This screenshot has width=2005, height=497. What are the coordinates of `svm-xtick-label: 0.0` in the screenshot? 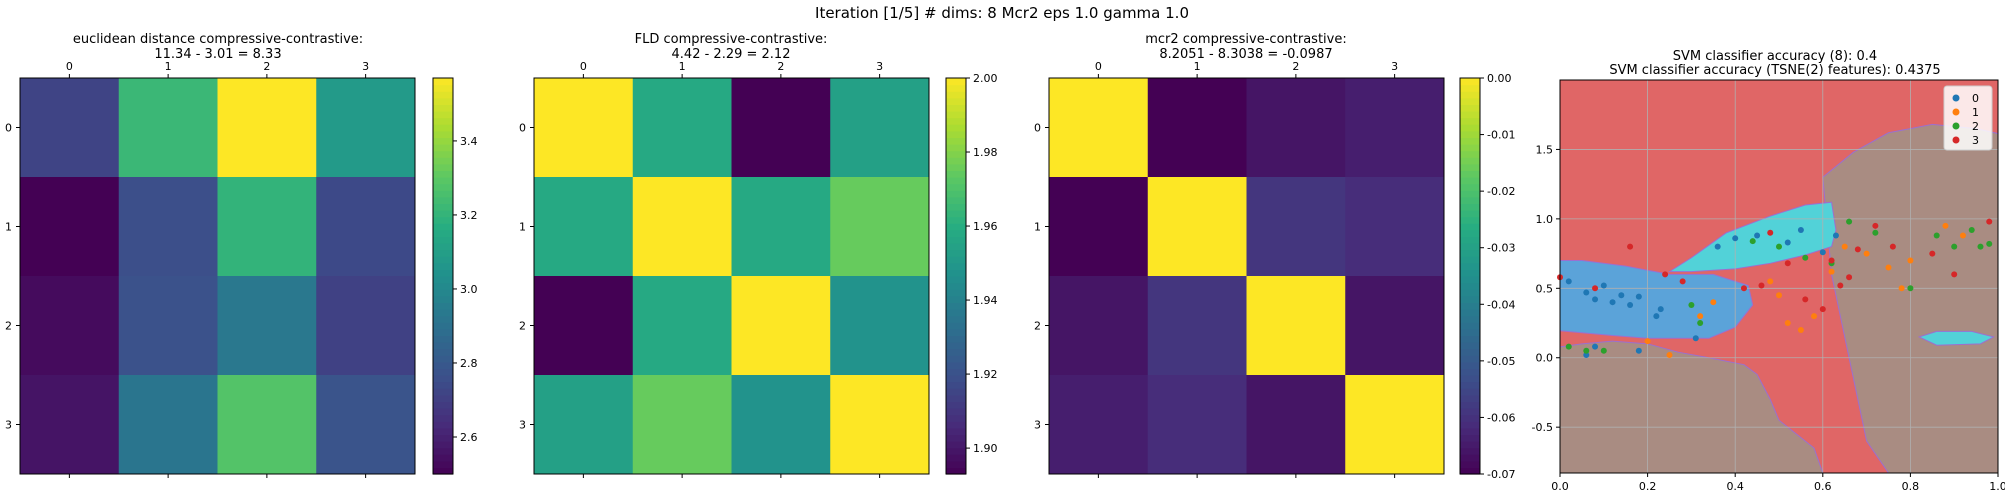 It's located at (1560, 486).